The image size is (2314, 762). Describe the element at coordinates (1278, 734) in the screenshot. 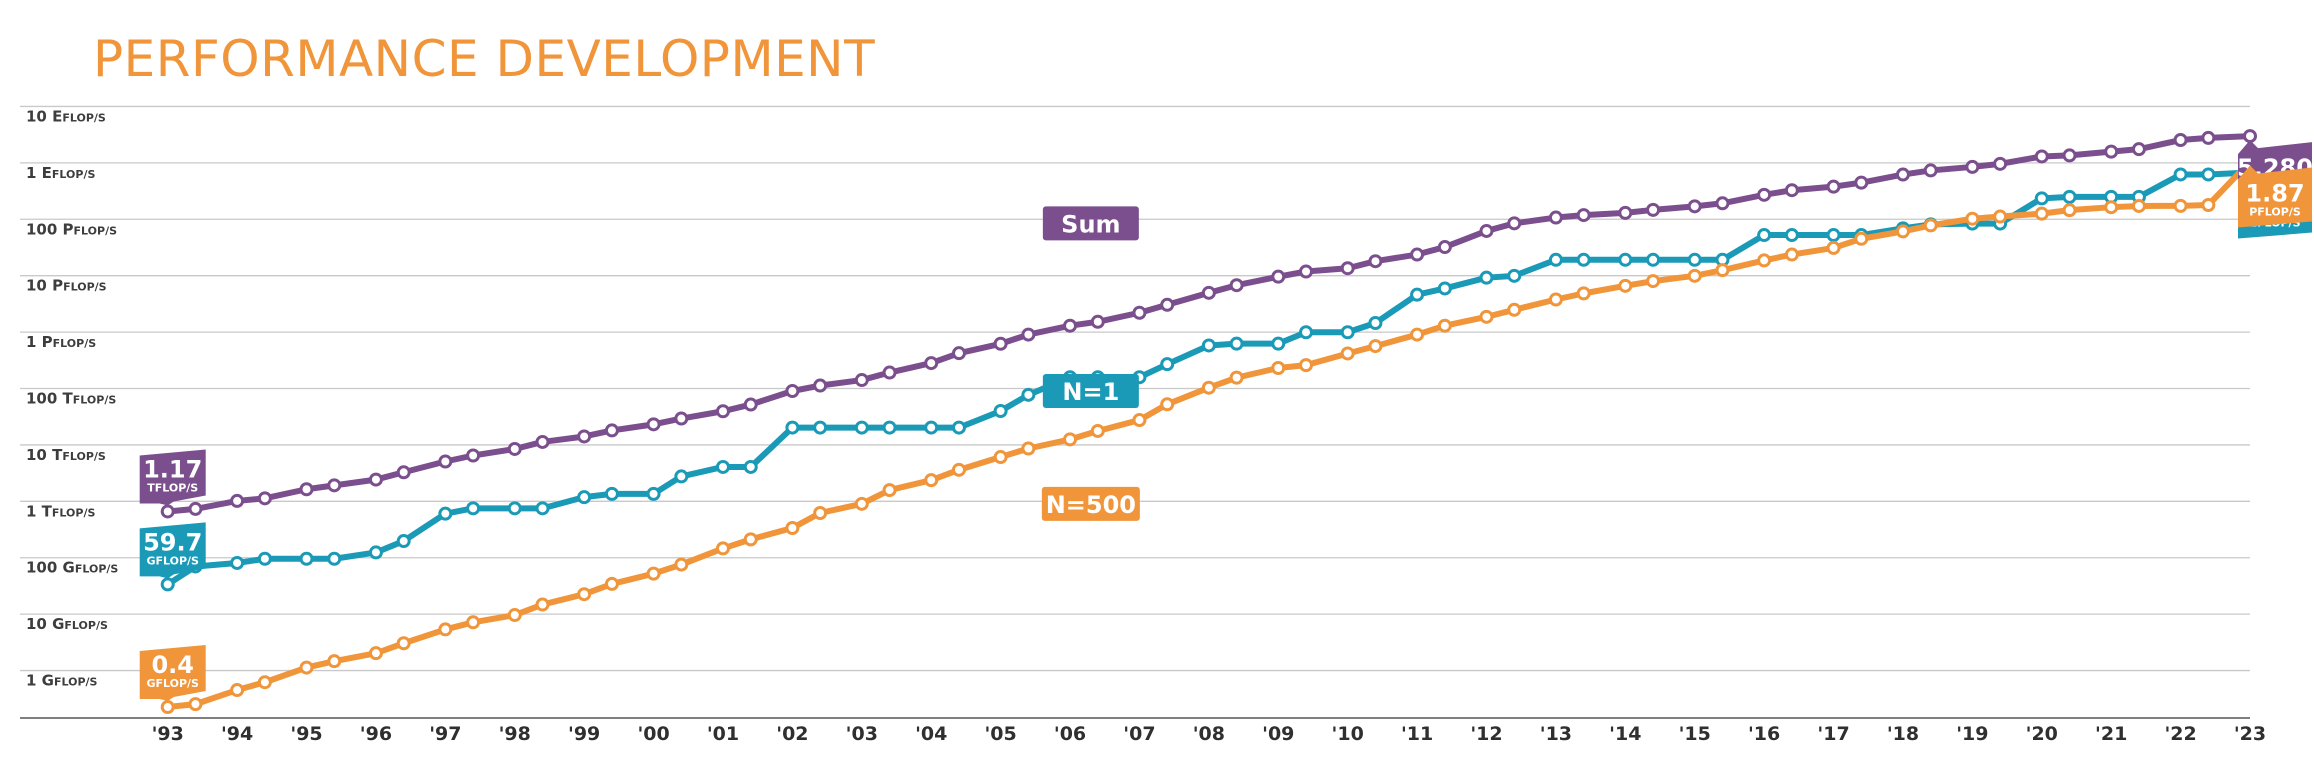

I see `x-tick-label: '09` at that location.